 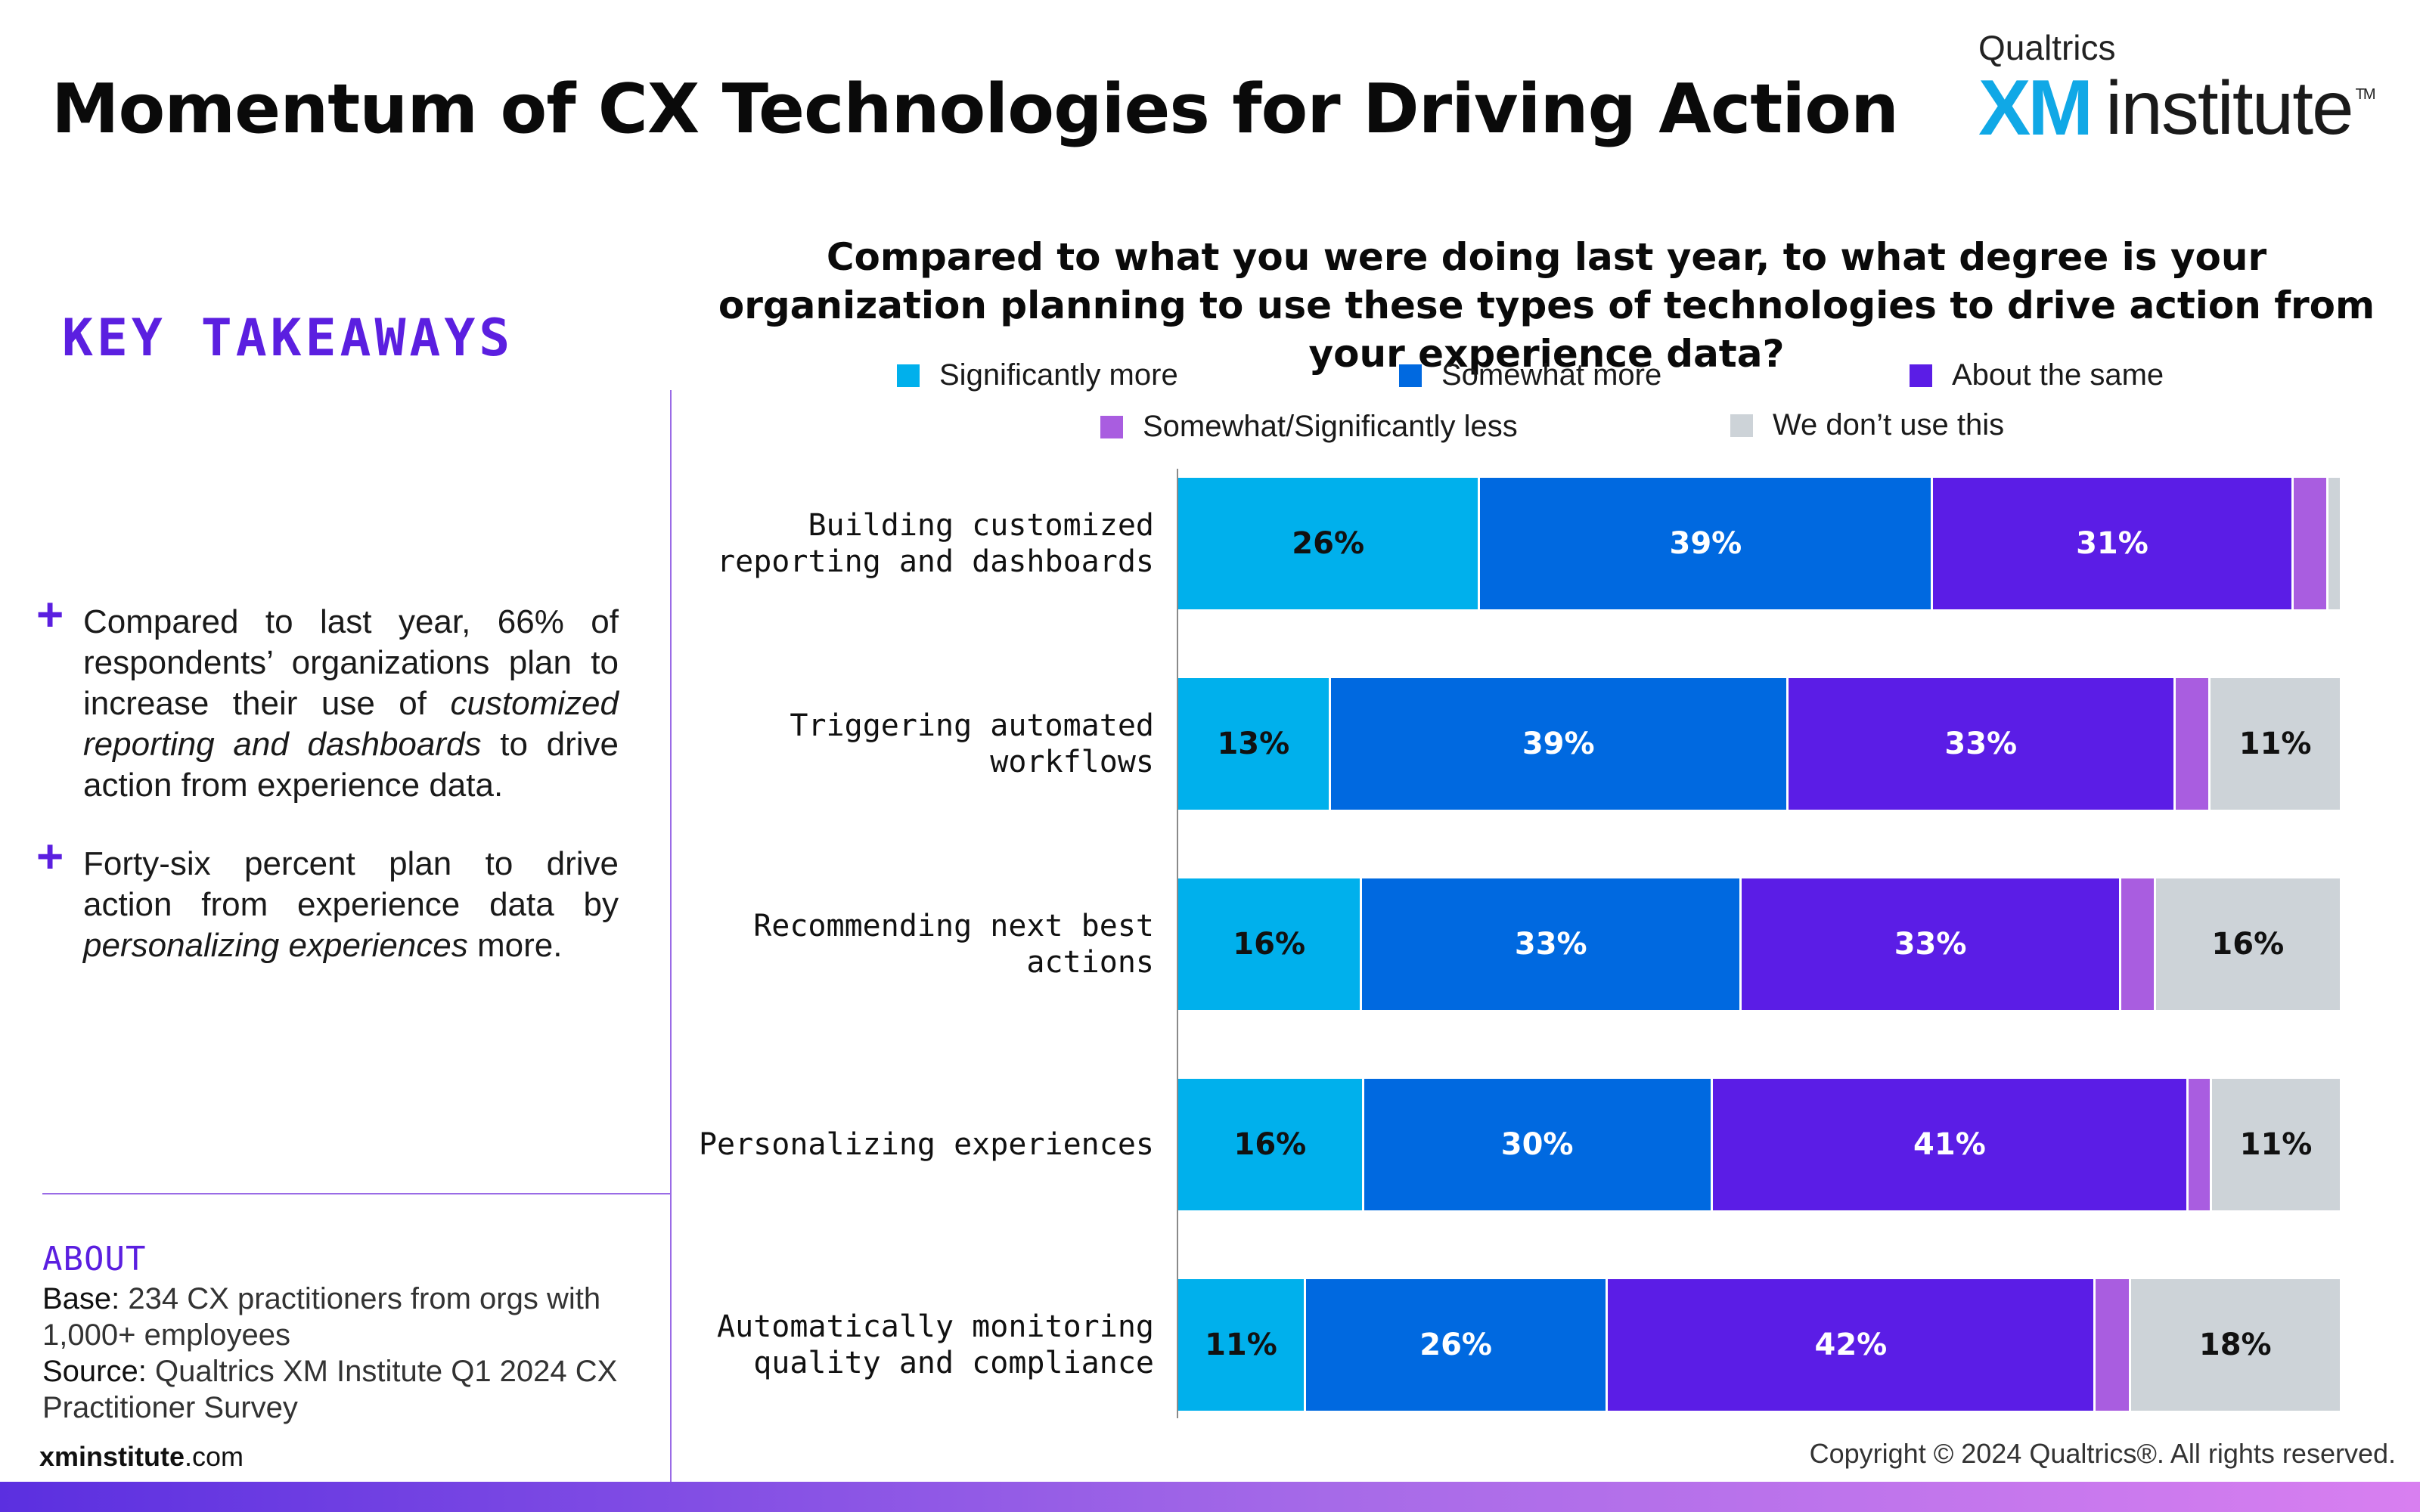 I want to click on bar-data-label: 41%, so click(x=1949, y=1144).